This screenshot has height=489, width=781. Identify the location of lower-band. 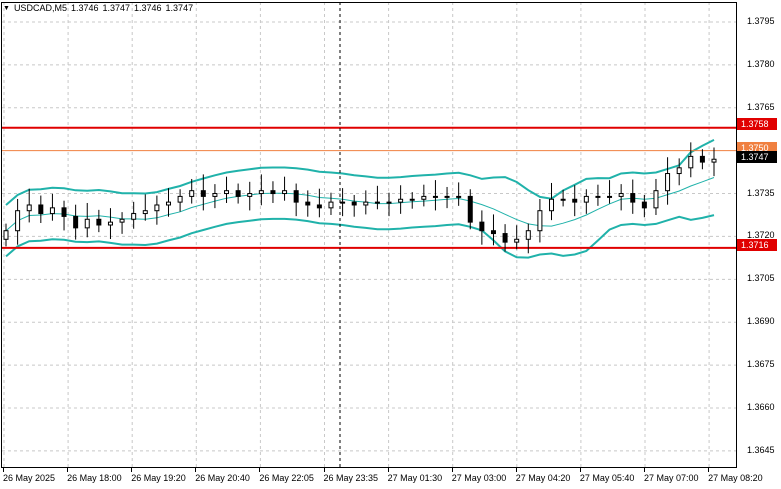
(360, 236).